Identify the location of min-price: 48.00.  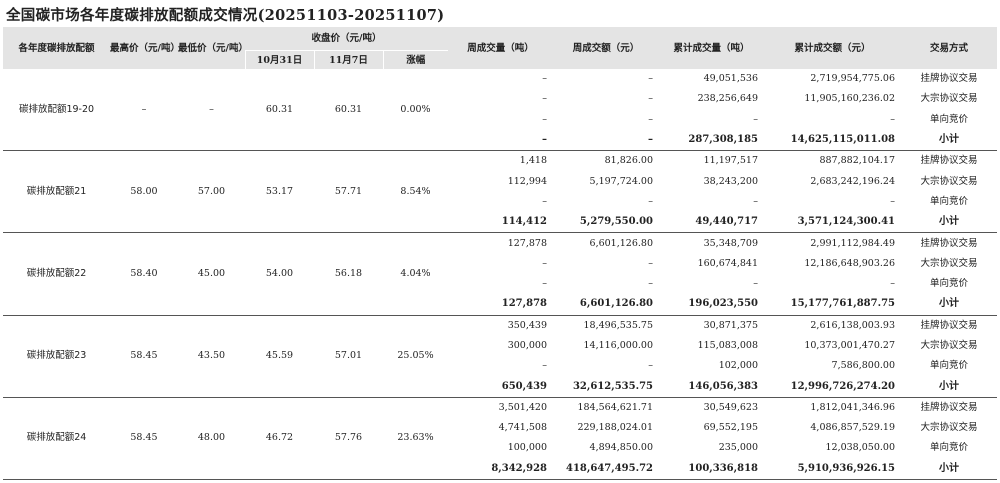
(211, 438).